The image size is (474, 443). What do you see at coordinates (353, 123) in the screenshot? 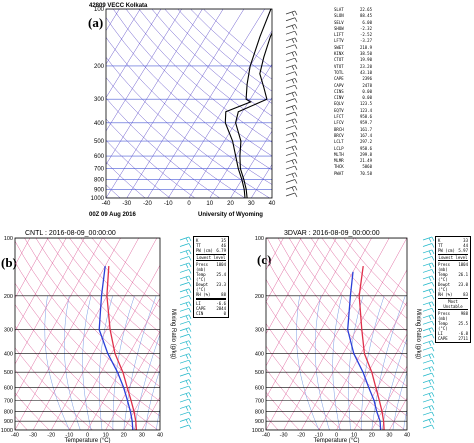
I see `index-row: LFCV 959.7` at bounding box center [353, 123].